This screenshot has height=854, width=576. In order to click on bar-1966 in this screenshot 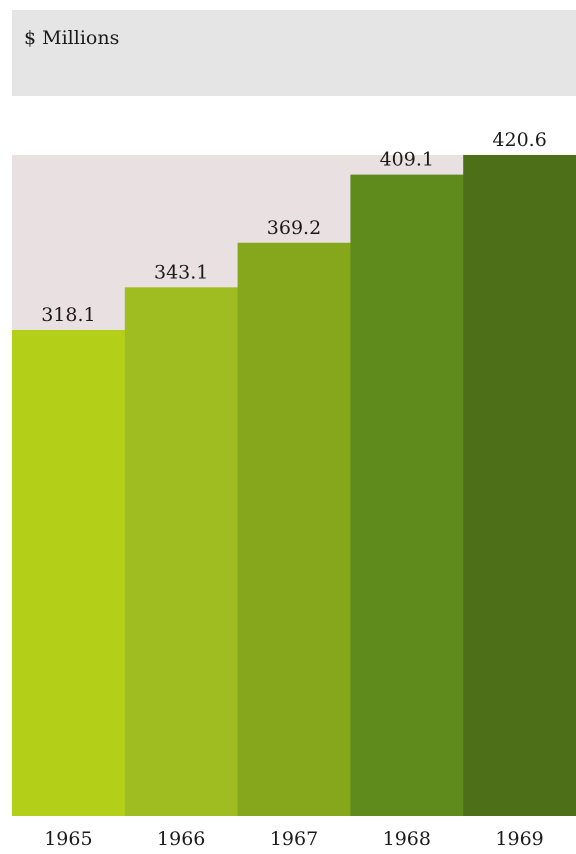, I will do `click(181, 551)`.